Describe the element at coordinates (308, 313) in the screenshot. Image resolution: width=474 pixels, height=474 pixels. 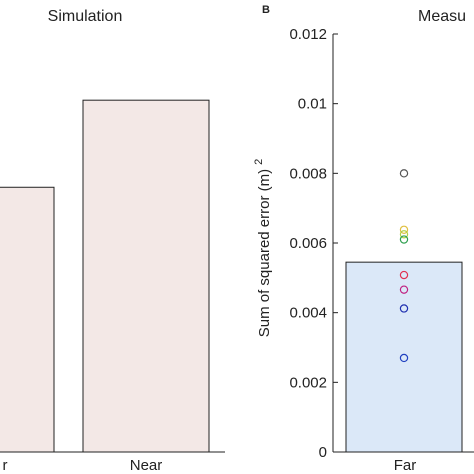
I see `right-y-tick-label: 0.004` at that location.